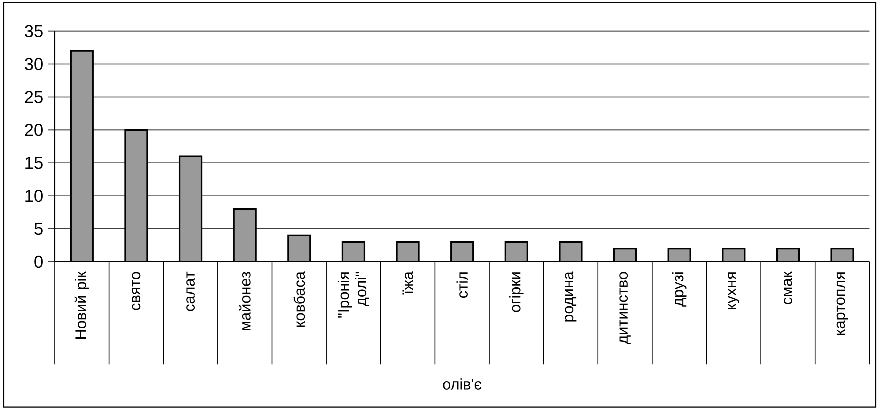  Describe the element at coordinates (788, 288) in the screenshot. I see `x-tick-label: смак` at that location.